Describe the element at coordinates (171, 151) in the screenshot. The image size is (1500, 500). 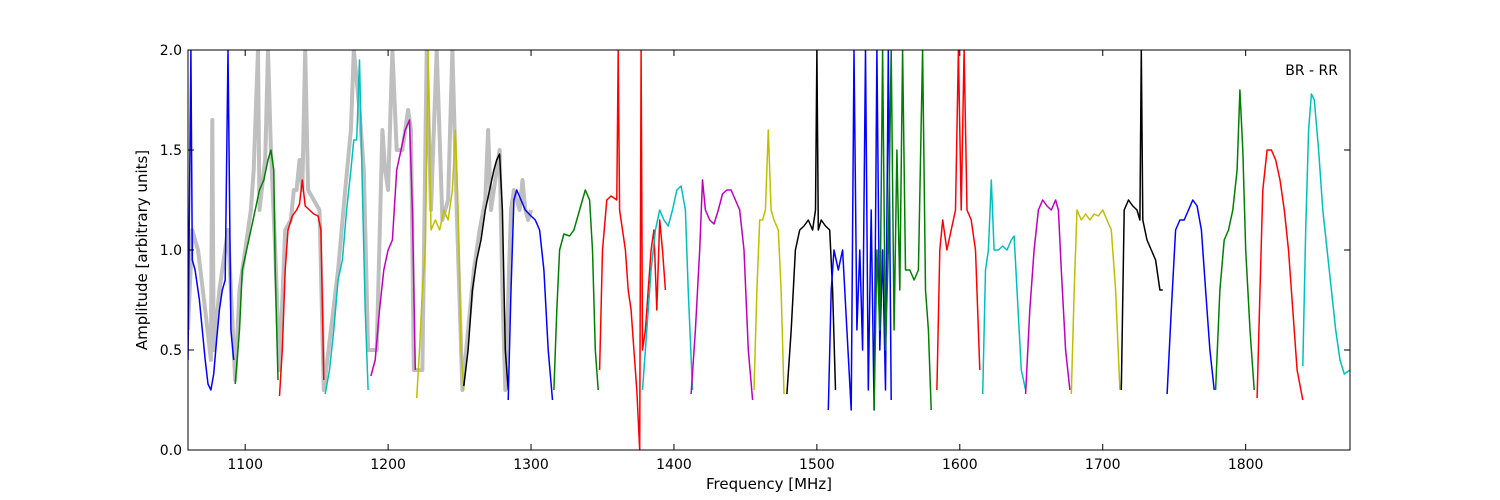
I see `y-tick-label: 1.5` at that location.